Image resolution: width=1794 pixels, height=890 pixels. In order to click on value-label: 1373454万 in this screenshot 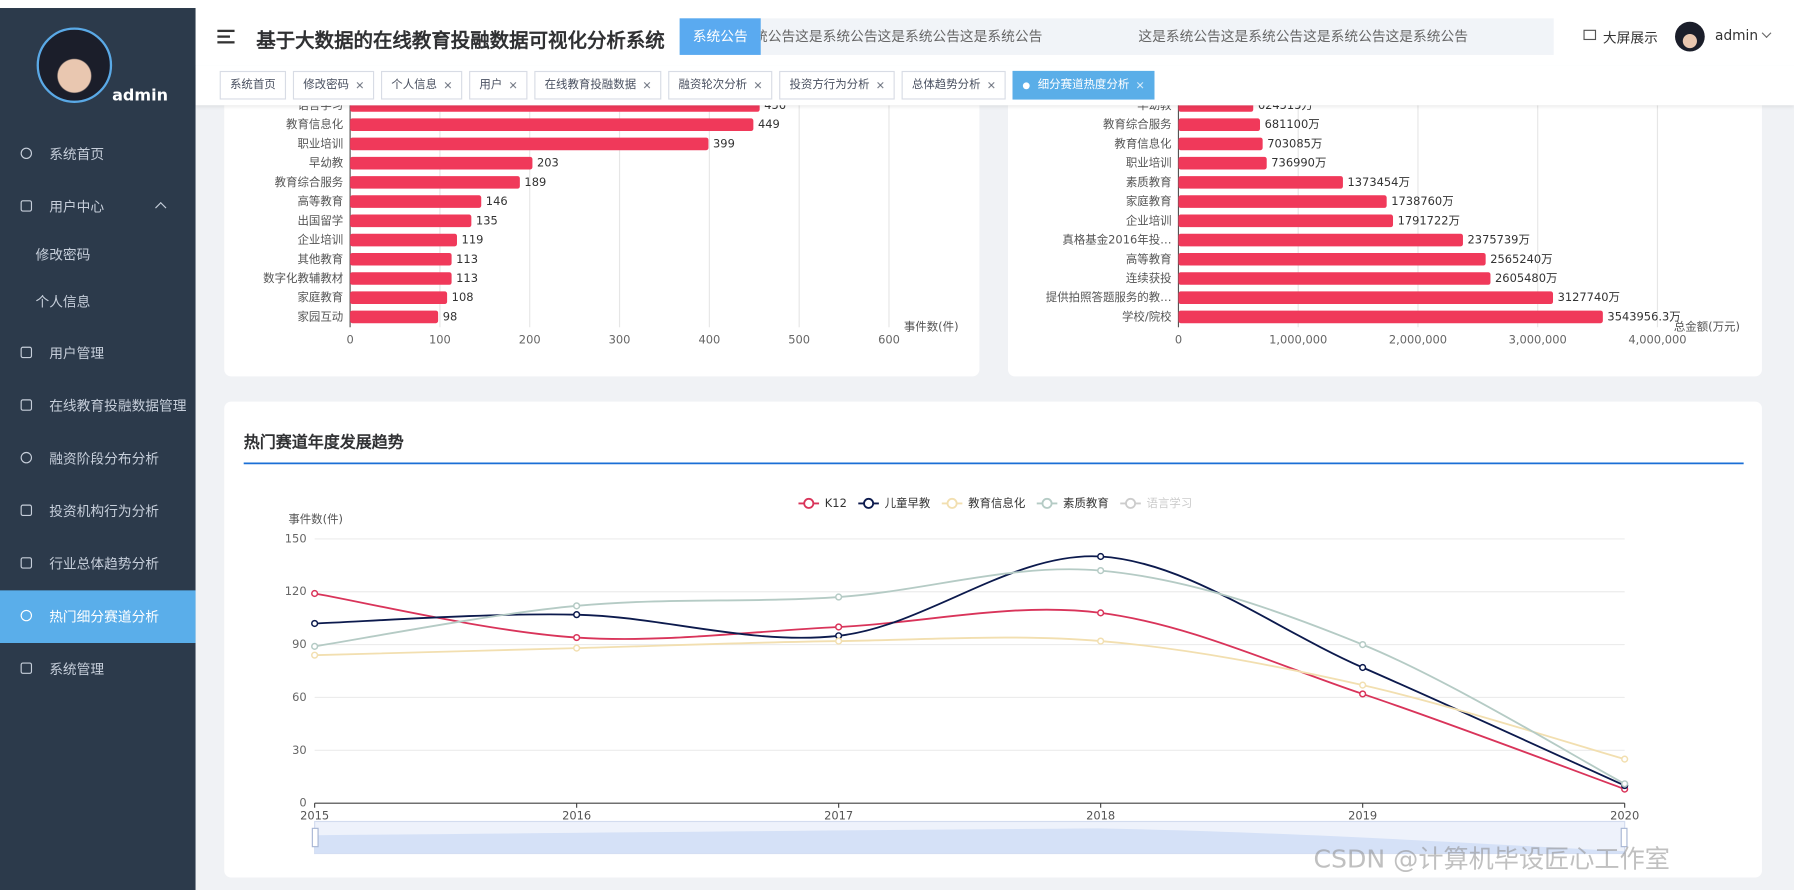, I will do `click(1379, 182)`.